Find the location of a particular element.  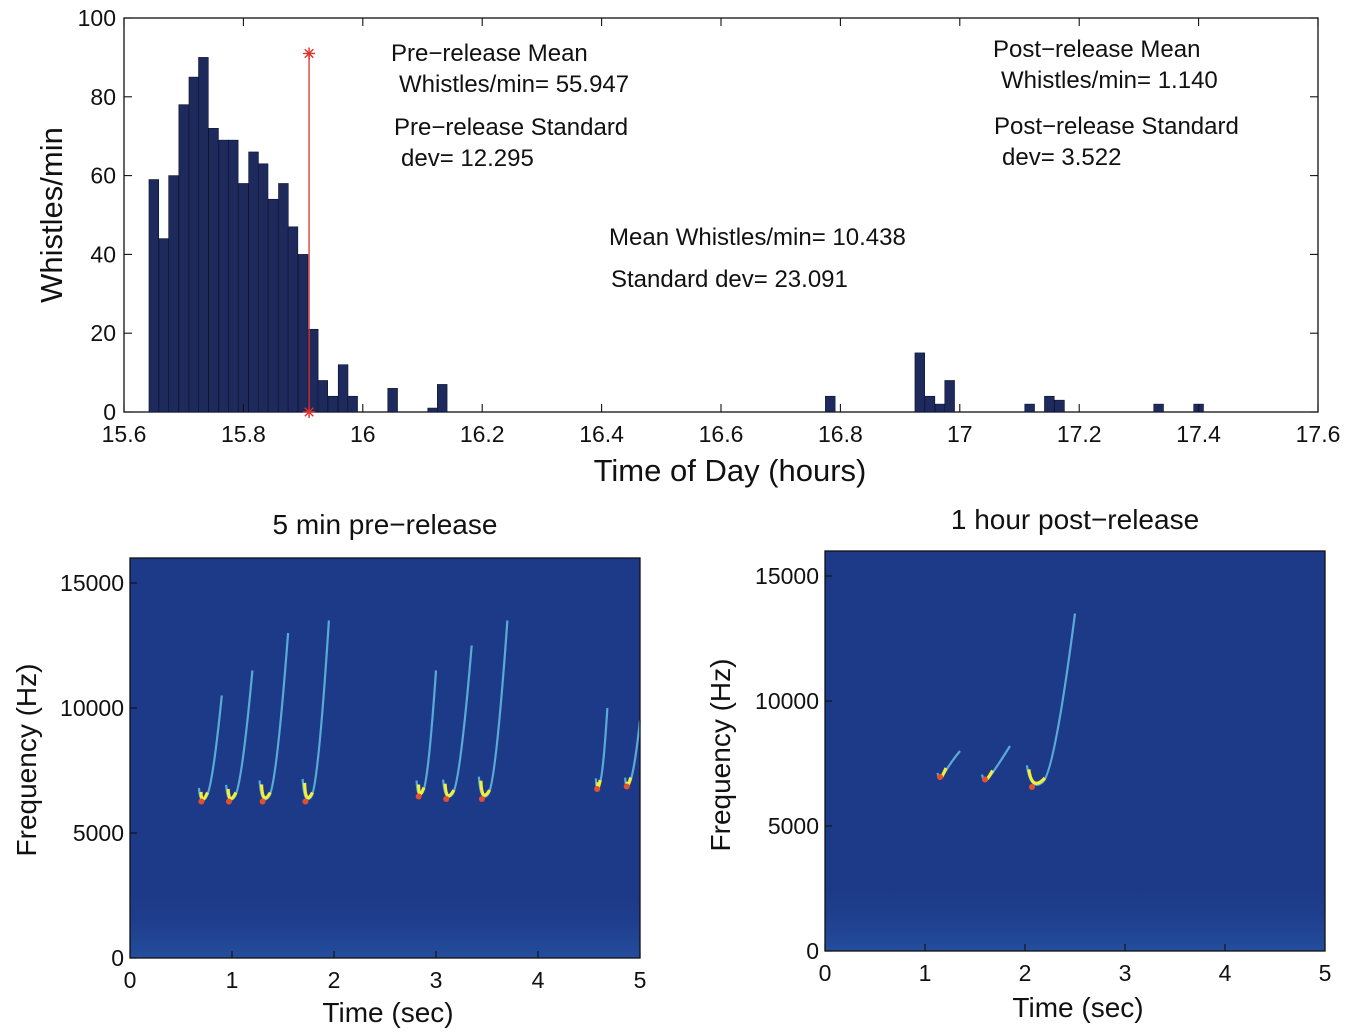

histogram-x-tick-label: 16.6 is located at coordinates (721, 434).